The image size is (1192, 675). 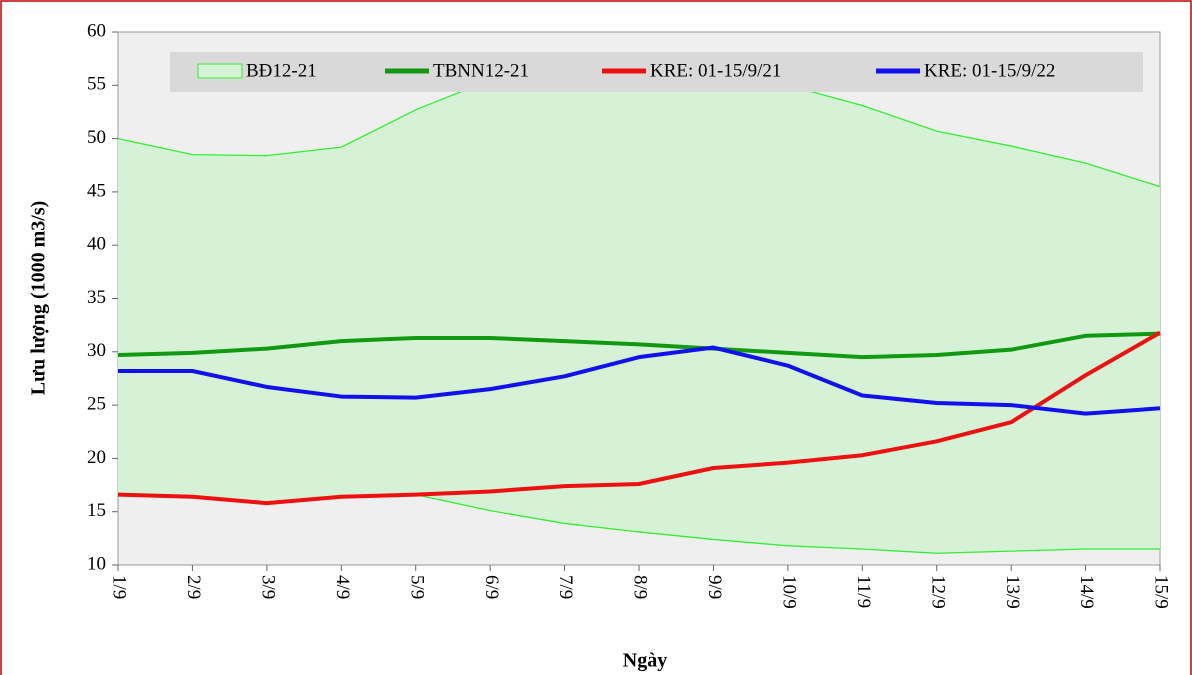 What do you see at coordinates (96, 457) in the screenshot?
I see `y-tick-label: 20` at bounding box center [96, 457].